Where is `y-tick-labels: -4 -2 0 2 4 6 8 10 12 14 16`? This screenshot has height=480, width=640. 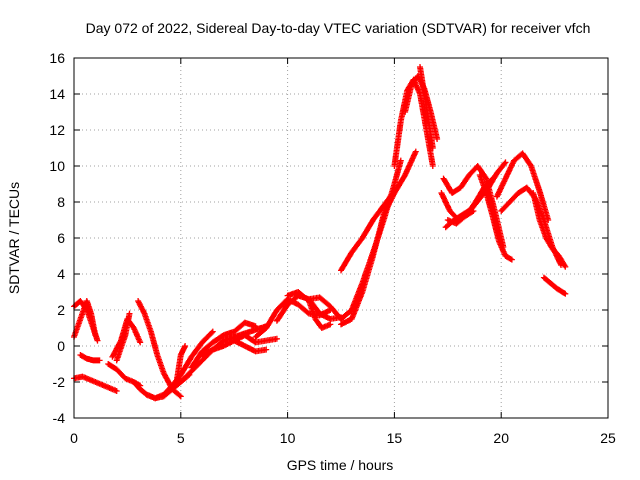
y-tick-labels: -4 -2 0 2 4 6 8 10 12 14 16 is located at coordinates (57, 238).